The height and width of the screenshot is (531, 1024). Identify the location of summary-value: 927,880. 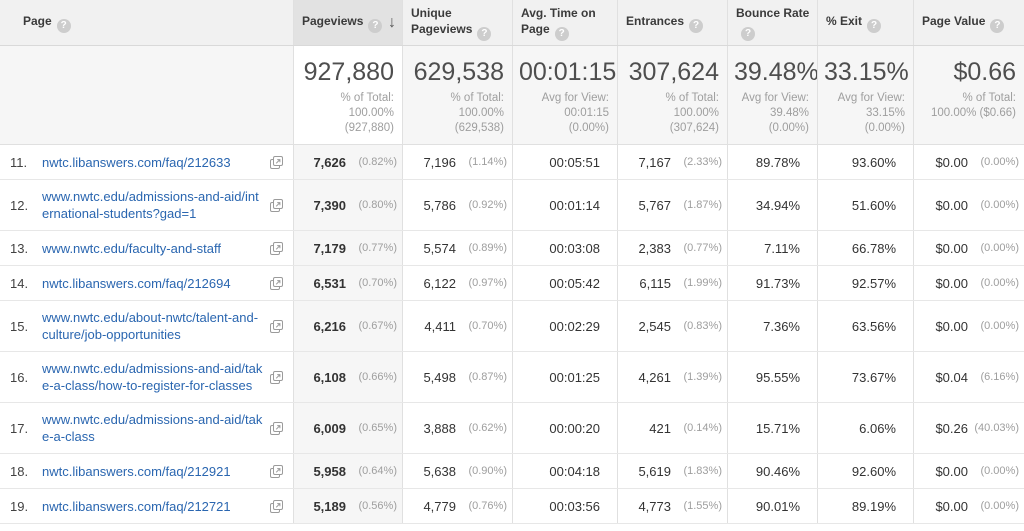
(348, 72).